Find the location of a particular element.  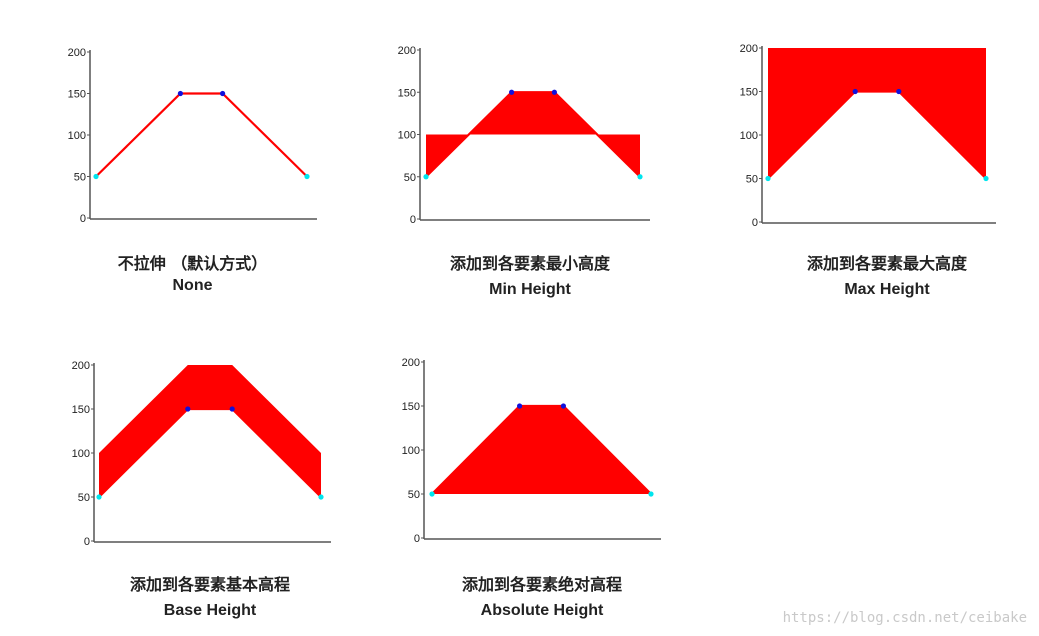

chart-panel-none: 0 50 100 150 200 is located at coordinates (195, 135).